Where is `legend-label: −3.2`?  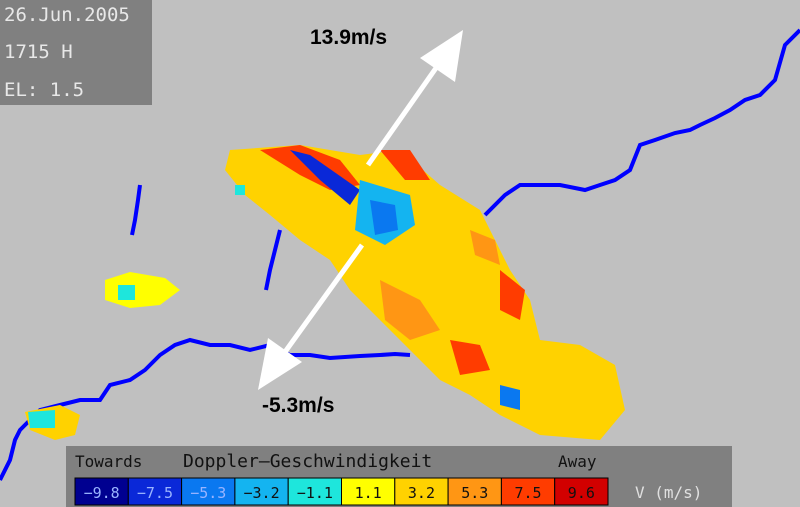
legend-label: −3.2 is located at coordinates (261, 493).